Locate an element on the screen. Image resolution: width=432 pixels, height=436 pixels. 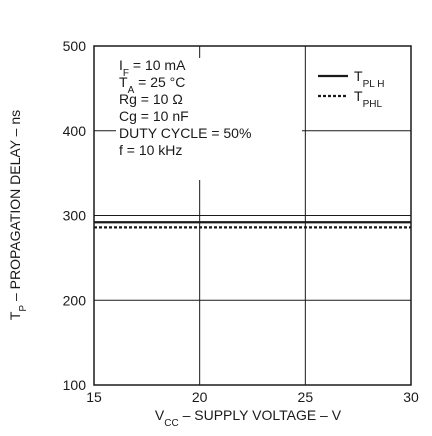
y-axis-title: TP – PROPAGATION DELAY – ns is located at coordinates (18, 215).